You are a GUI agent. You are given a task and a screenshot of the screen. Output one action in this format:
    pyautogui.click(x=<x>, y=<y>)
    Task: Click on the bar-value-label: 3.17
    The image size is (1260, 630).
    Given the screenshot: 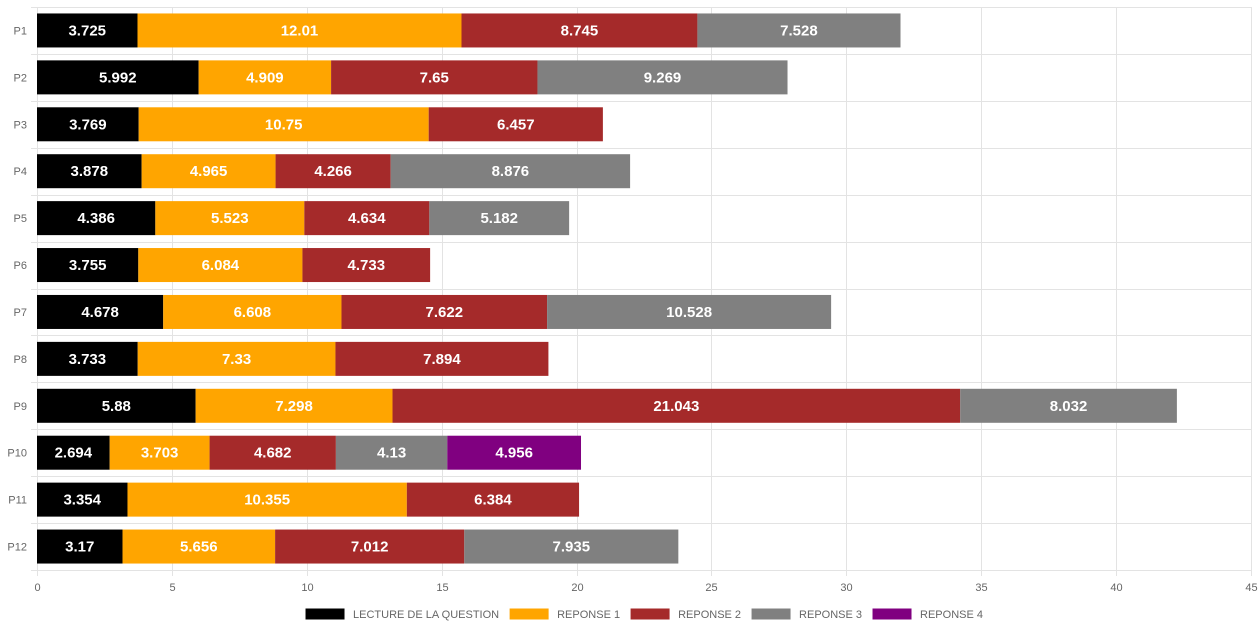 What is the action you would take?
    pyautogui.click(x=79, y=547)
    